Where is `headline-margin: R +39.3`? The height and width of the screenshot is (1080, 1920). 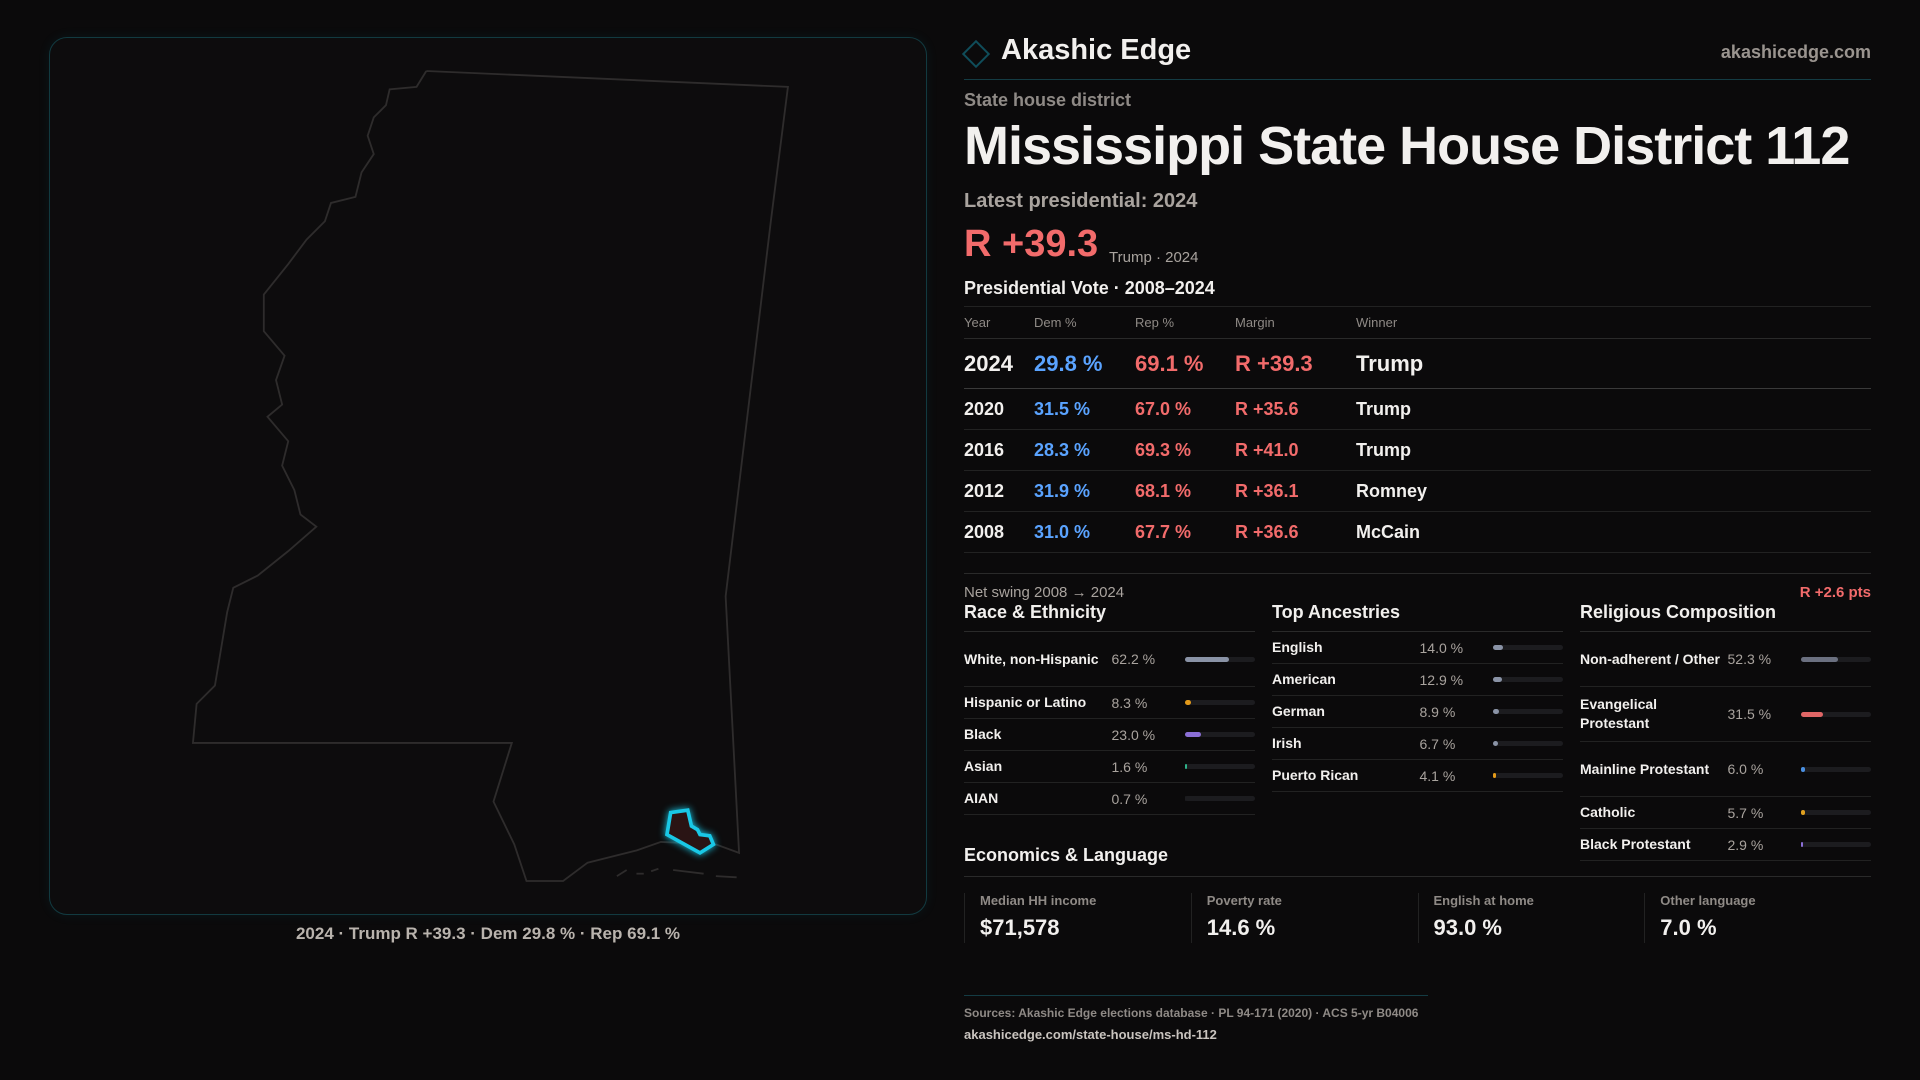 headline-margin: R +39.3 is located at coordinates (1031, 244).